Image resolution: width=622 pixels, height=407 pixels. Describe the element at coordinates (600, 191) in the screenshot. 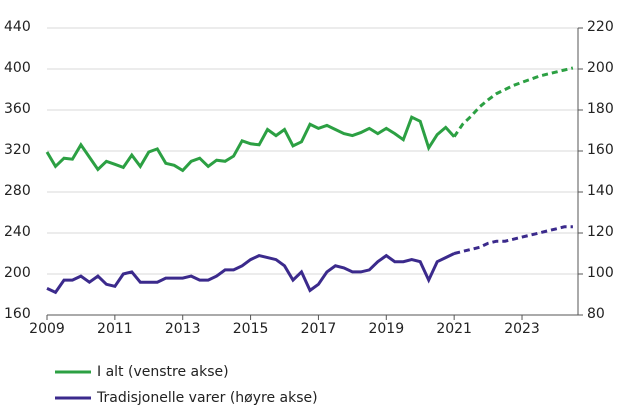

I see `y2-tick-label: 140` at that location.